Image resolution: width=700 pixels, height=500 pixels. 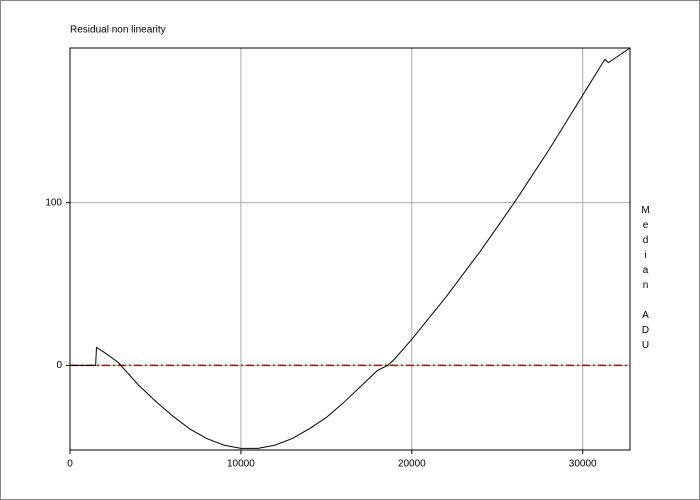 I want to click on x-tick-label: 30000, so click(x=583, y=464).